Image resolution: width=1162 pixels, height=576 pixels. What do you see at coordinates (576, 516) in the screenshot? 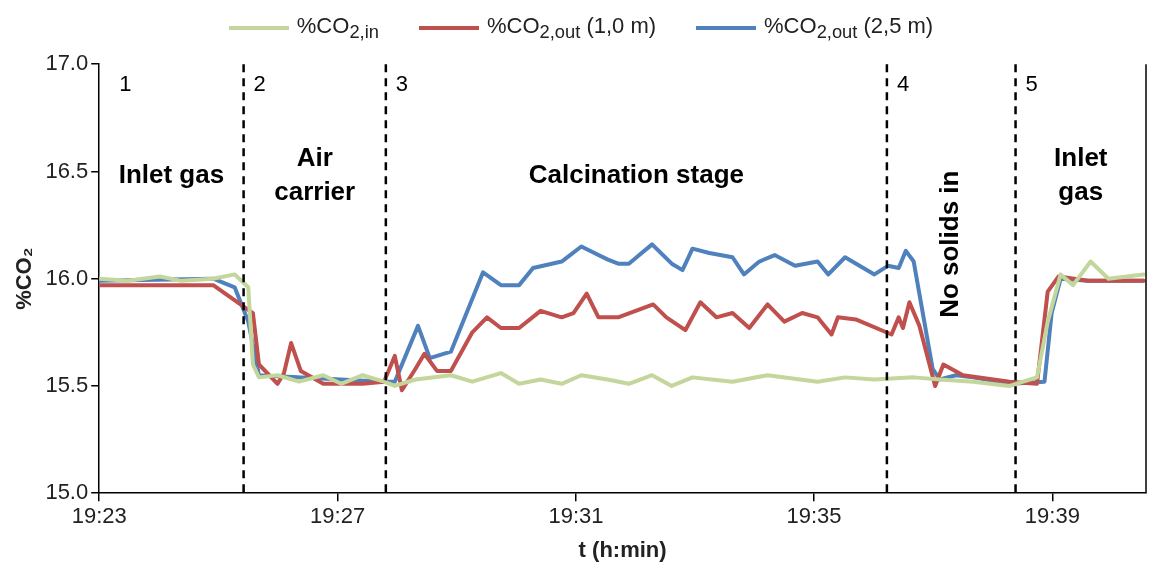
I see `x-tick-label: 19:31` at bounding box center [576, 516].